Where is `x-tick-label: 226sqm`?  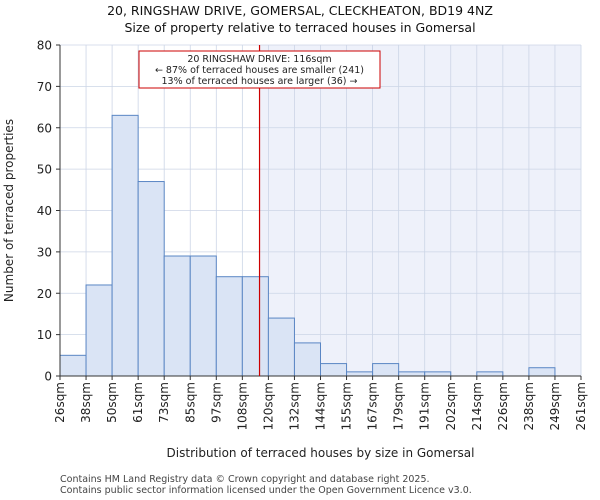
x-tick-label: 226sqm is located at coordinates (503, 406).